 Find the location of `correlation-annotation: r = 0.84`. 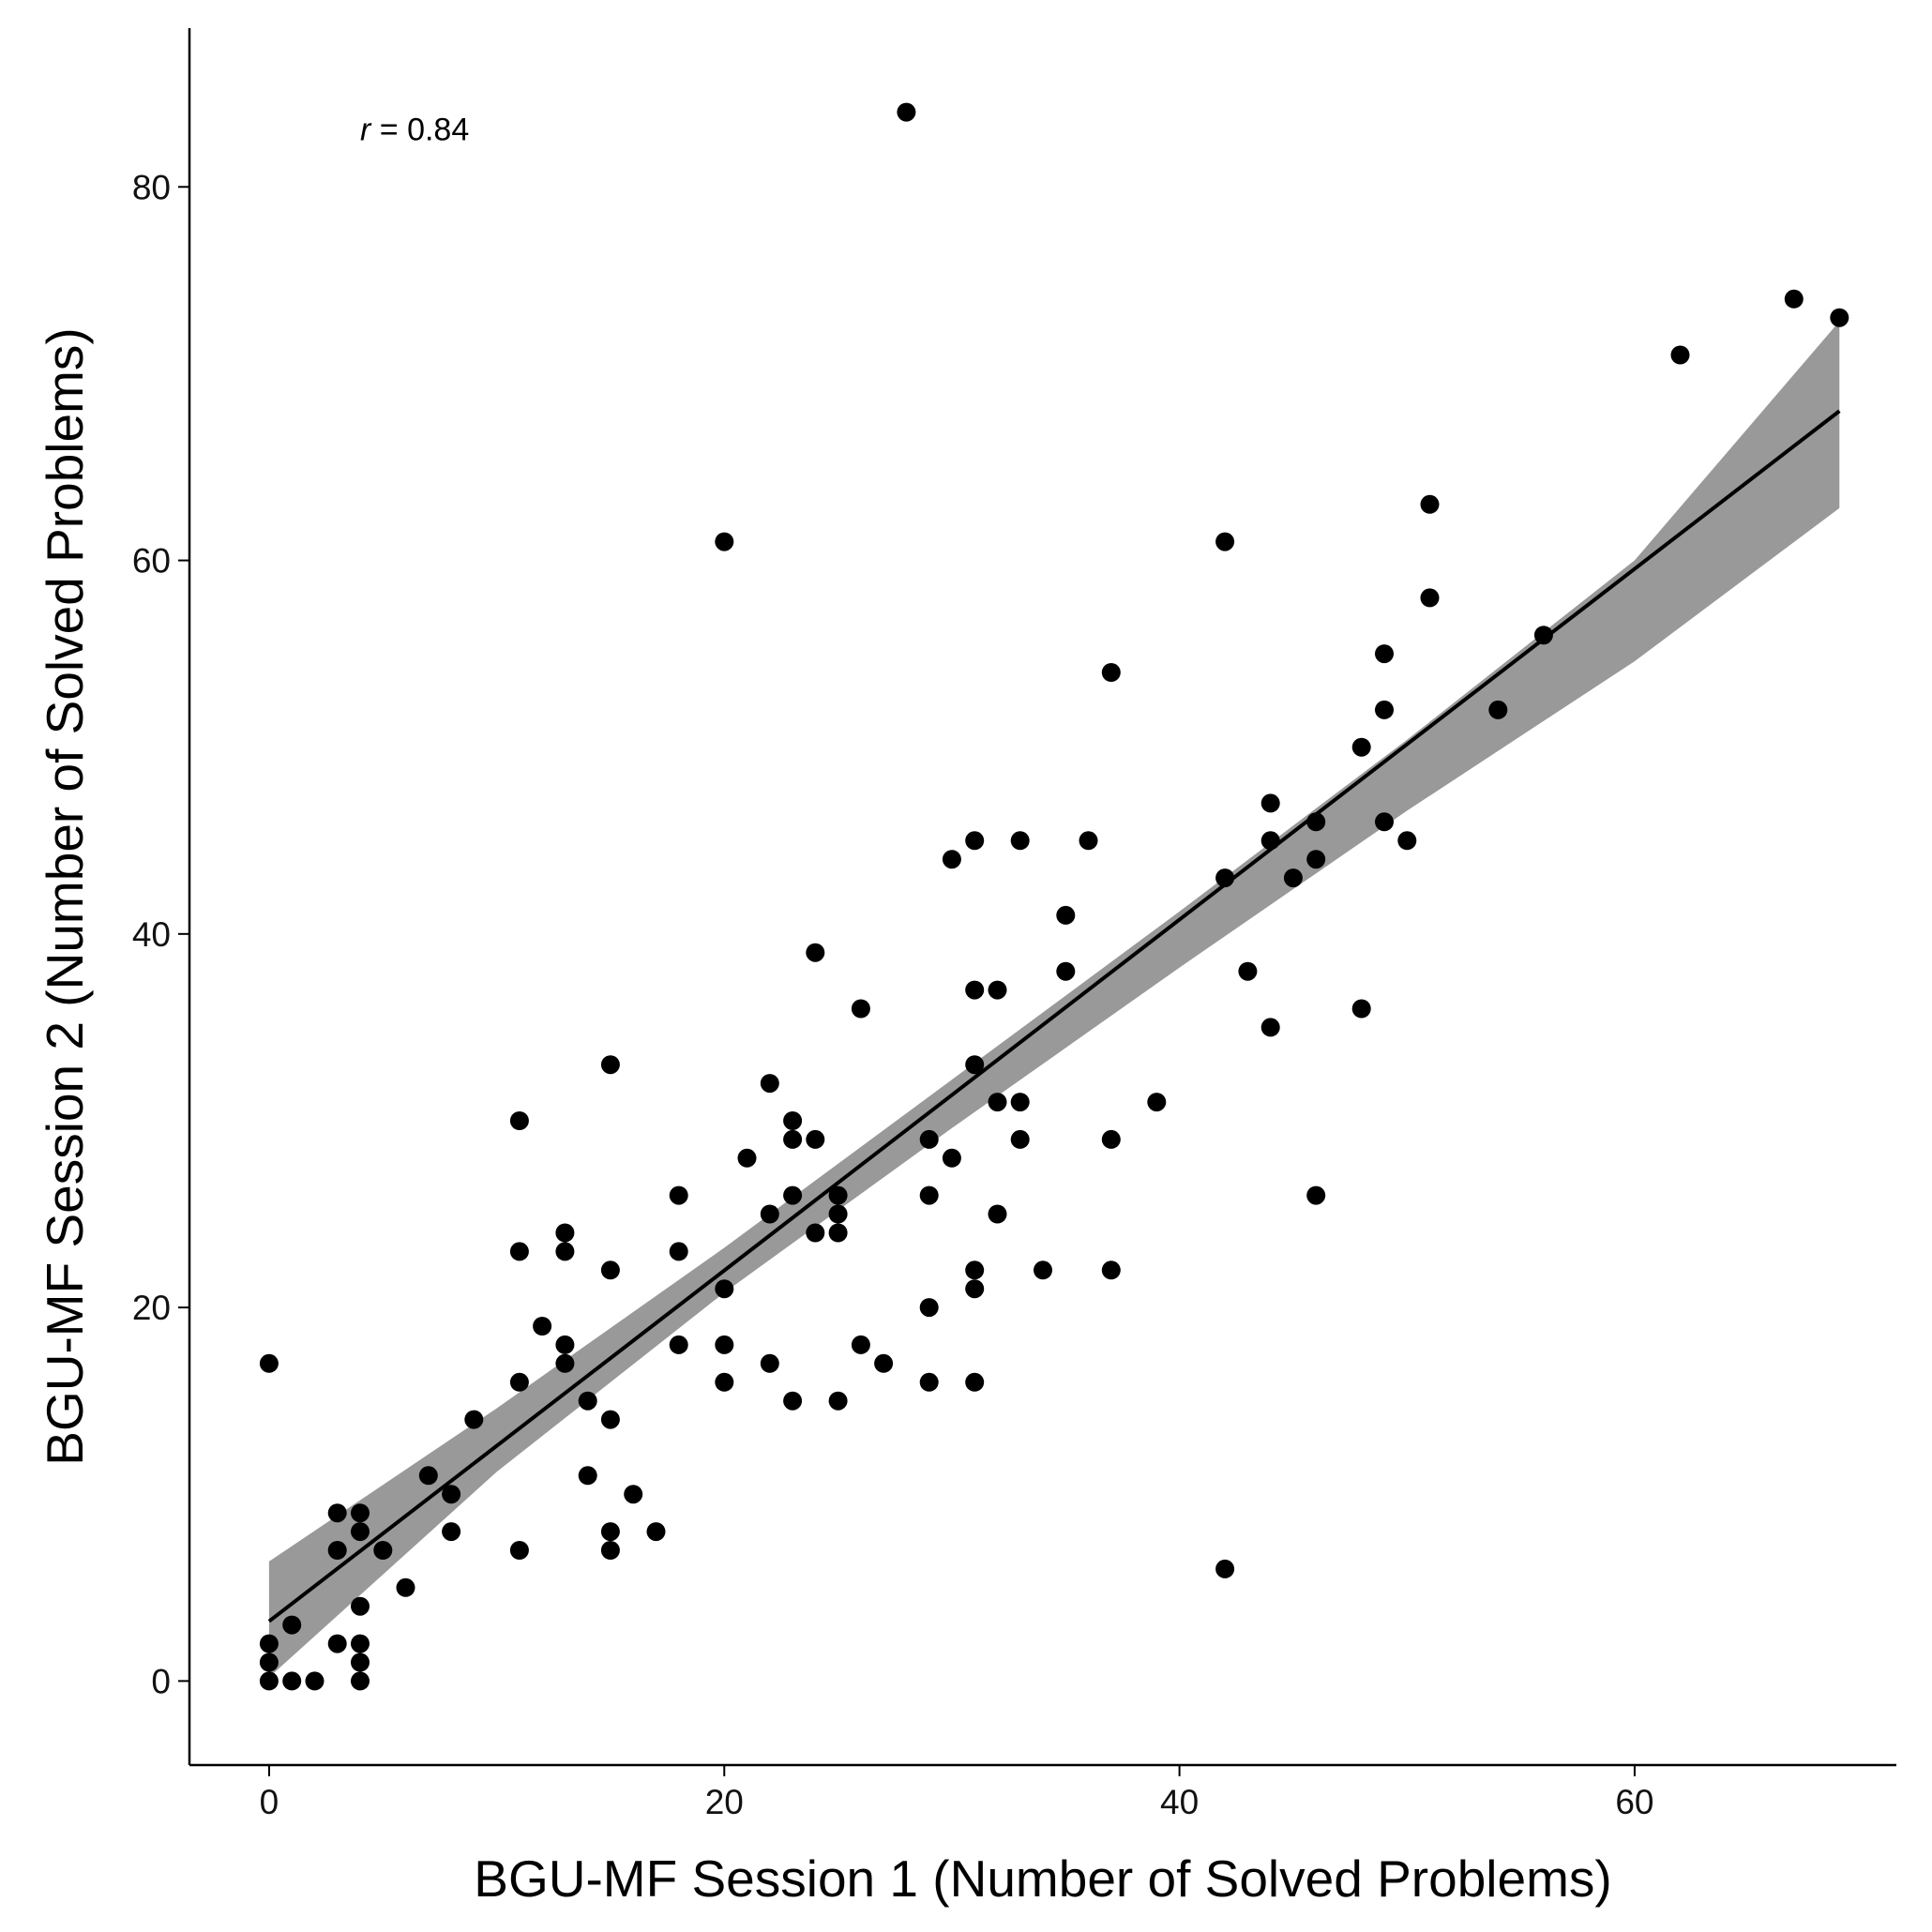

correlation-annotation: r = 0.84 is located at coordinates (414, 129).